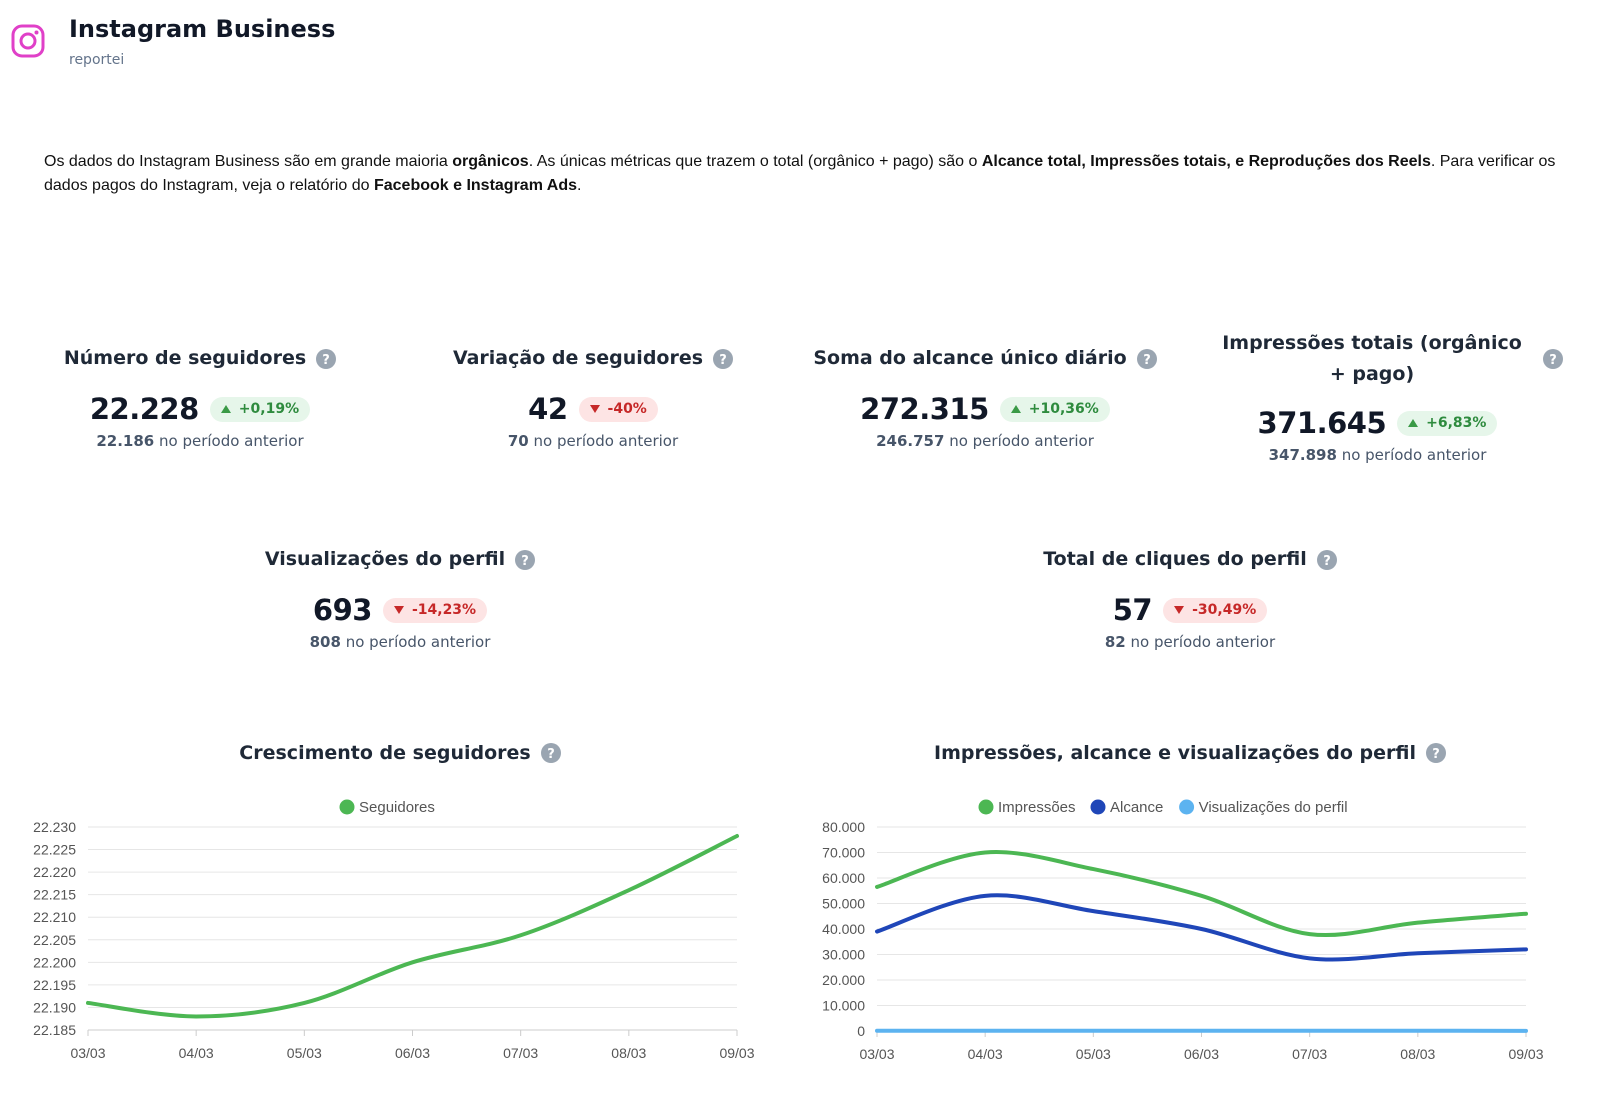  I want to click on metric-title: Total de cliques do perfil, so click(1175, 559).